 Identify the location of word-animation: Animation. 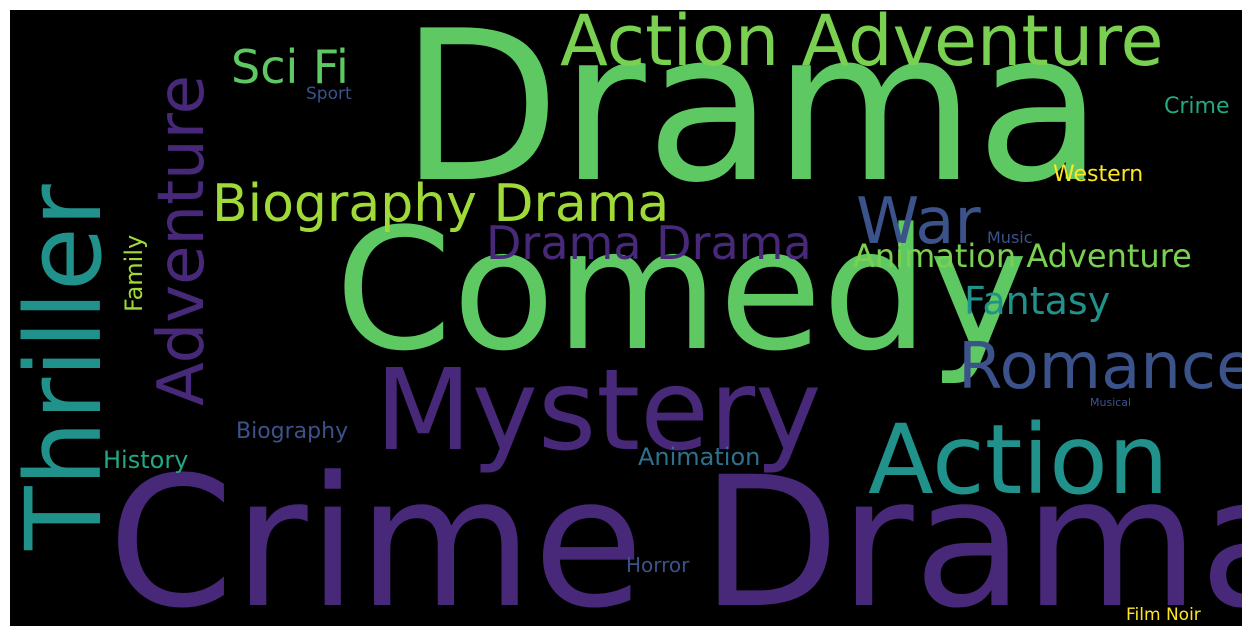
(699, 457).